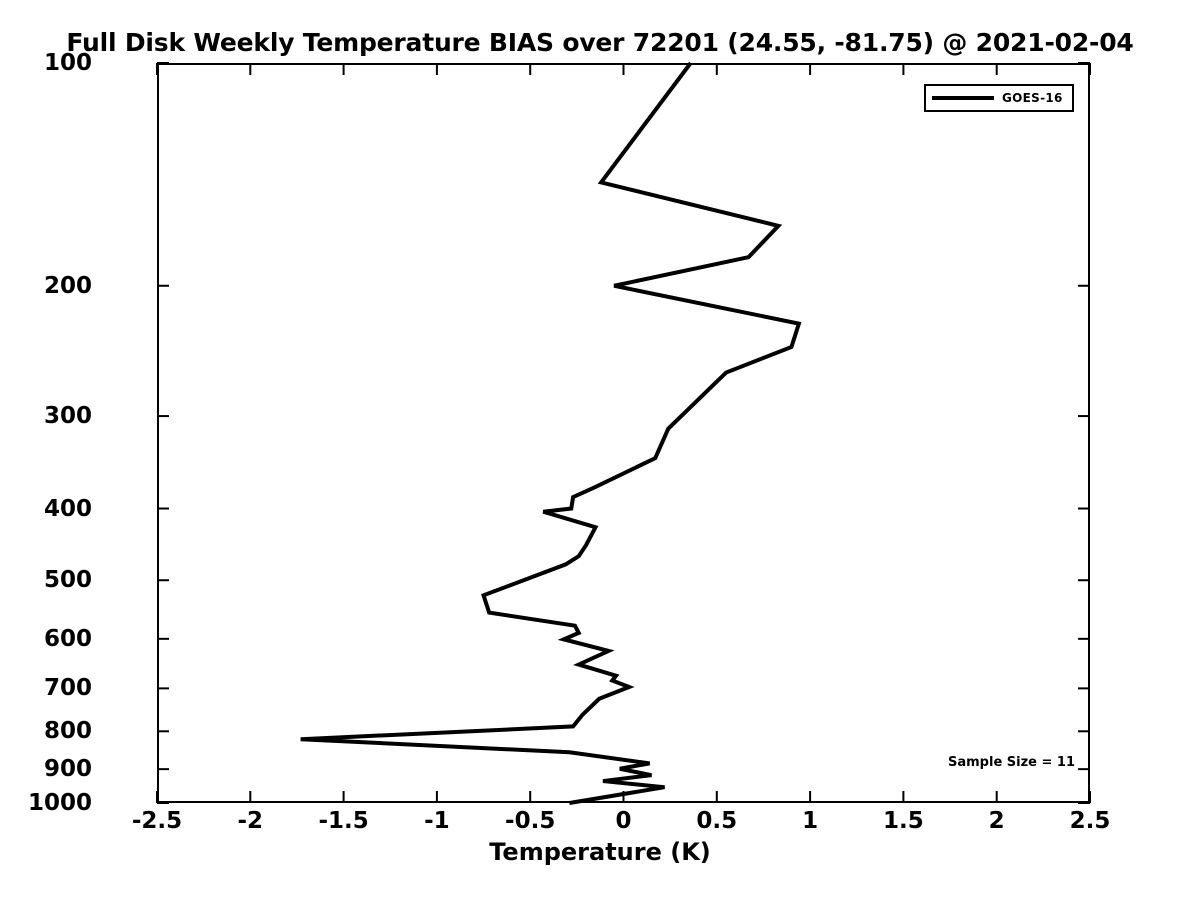  I want to click on x-tick-label: -1, so click(437, 821).